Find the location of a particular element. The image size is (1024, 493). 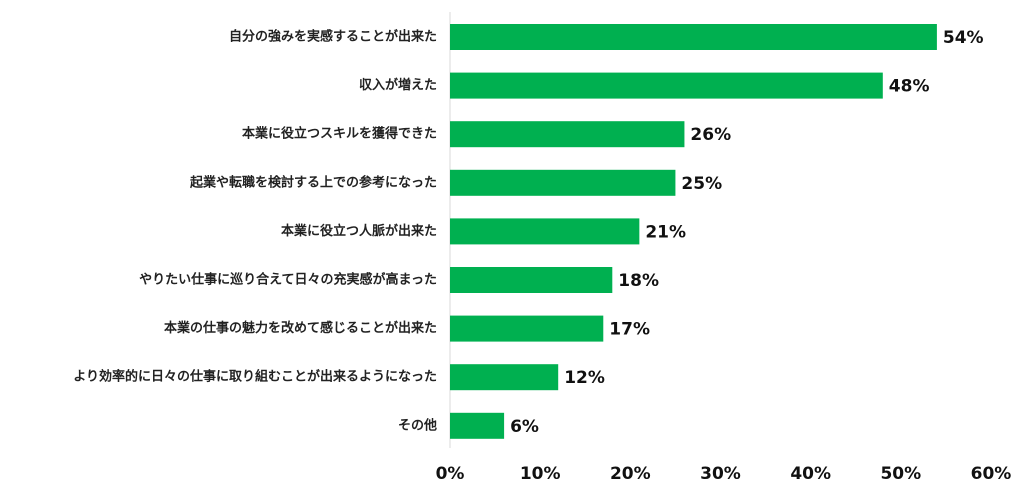

category-label: より効率的に日々の仕事に取り組むことが出来るようになった is located at coordinates (255, 377).